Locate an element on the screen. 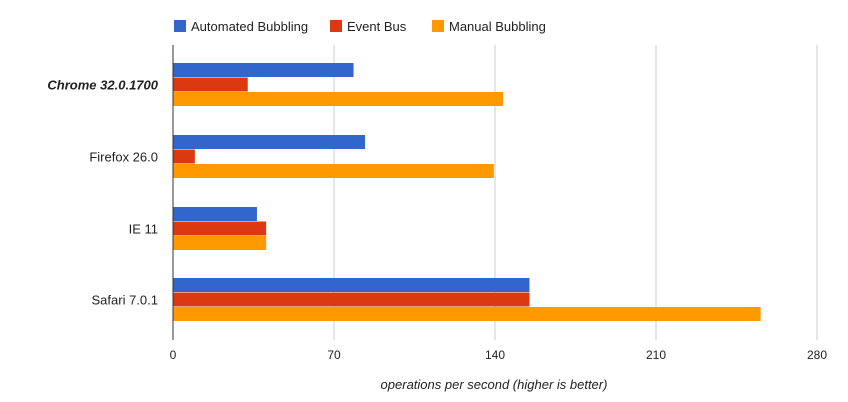 The width and height of the screenshot is (848, 402). x-tick-labels: 0 70 140 210 280 is located at coordinates (499, 355).